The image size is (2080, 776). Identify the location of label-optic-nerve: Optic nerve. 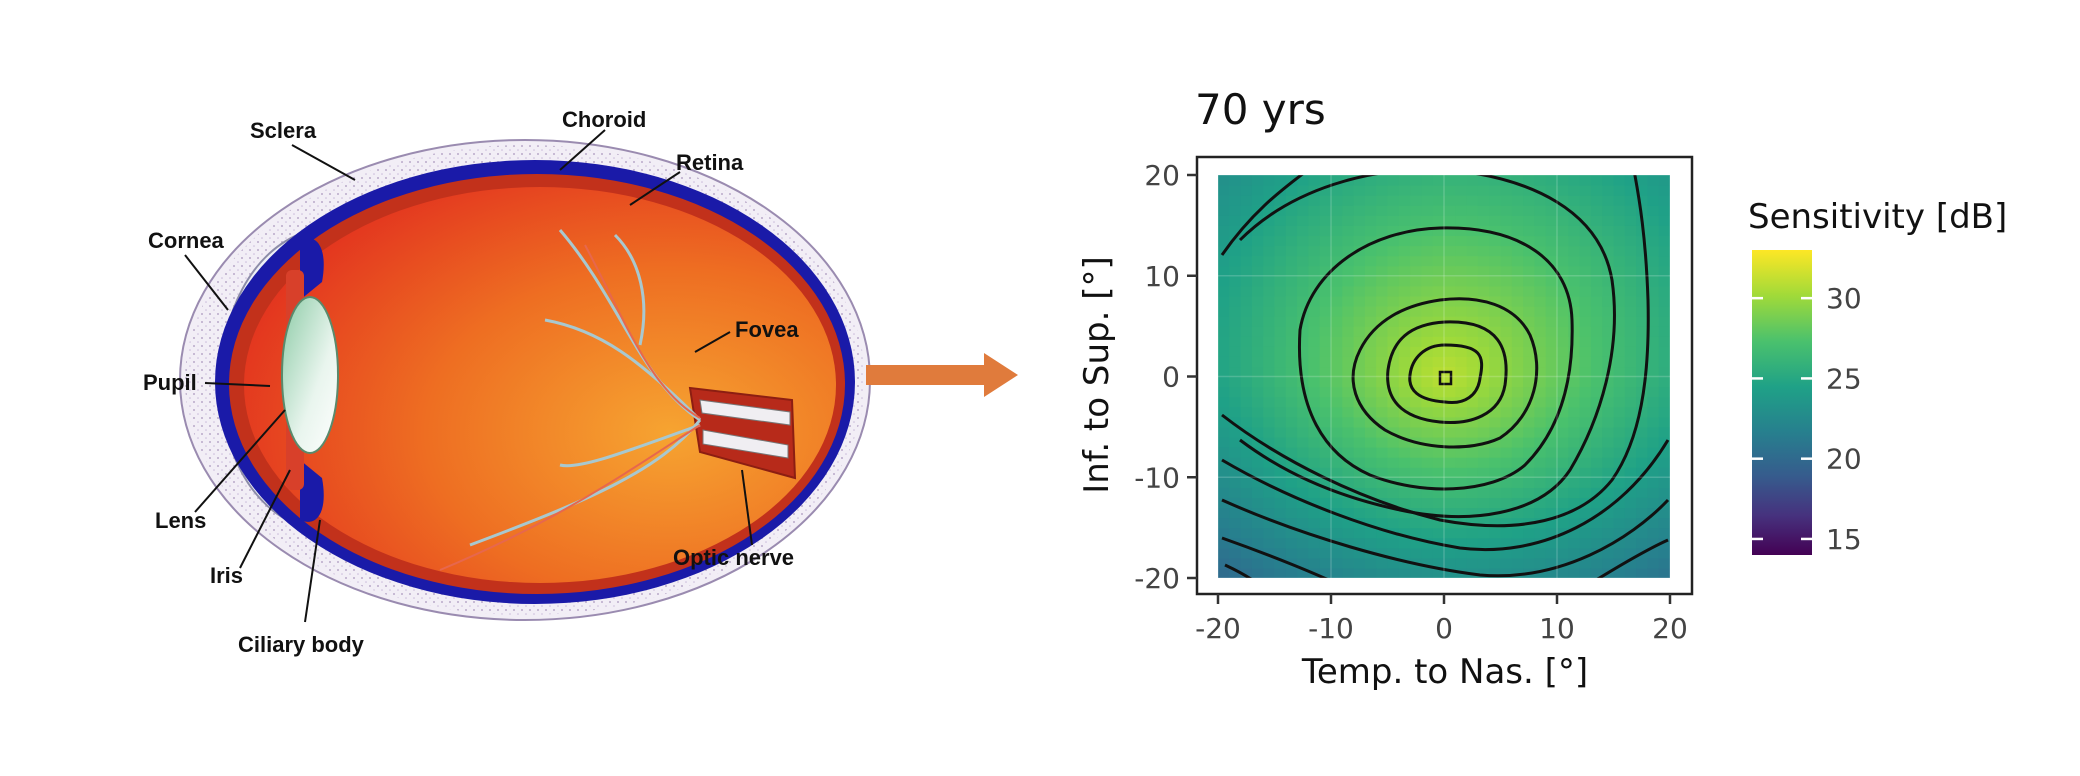
(733, 557).